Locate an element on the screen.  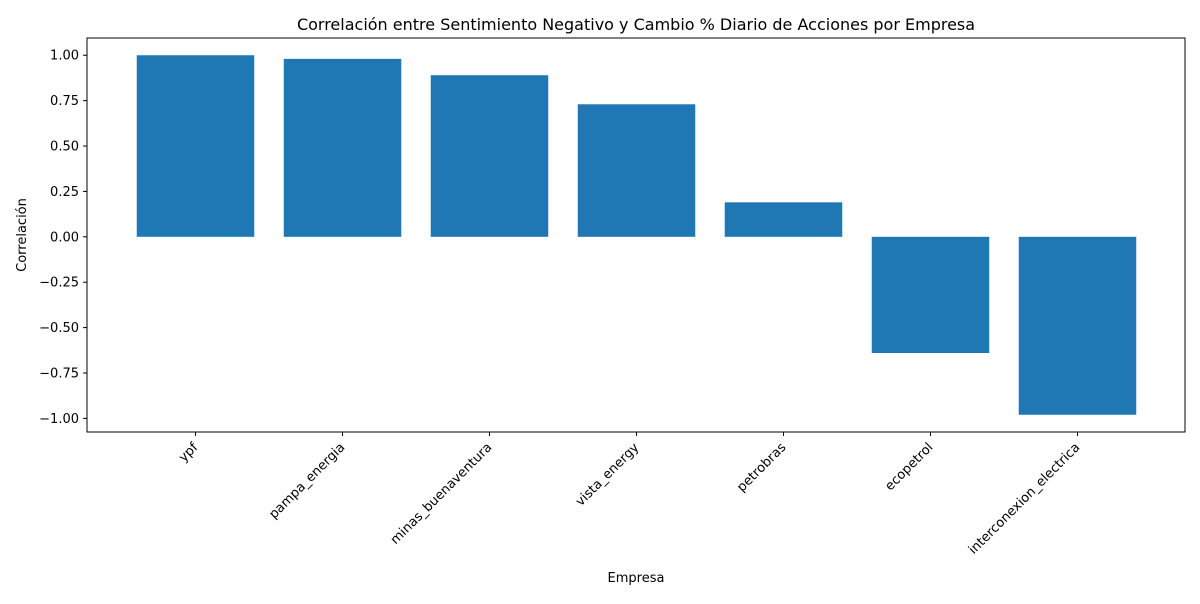
y-axis-ticks: 1.00 0.75 0.50 0.25 0.00 −0.25 −0.50 −0.75 −1.00 is located at coordinates (63, 238).